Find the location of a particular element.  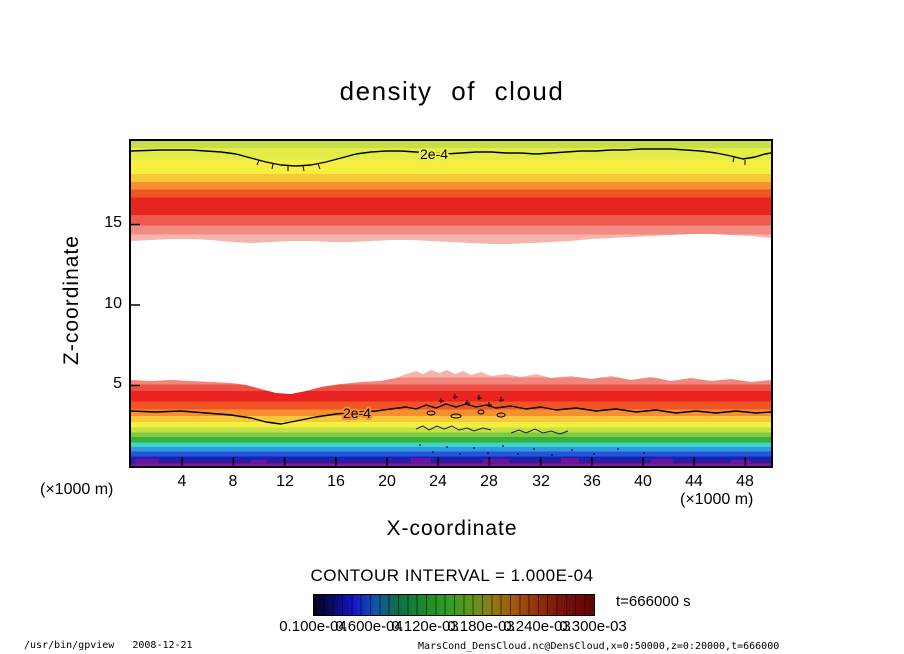

colorbar-label-1: 0.600e-04 is located at coordinates (369, 626).